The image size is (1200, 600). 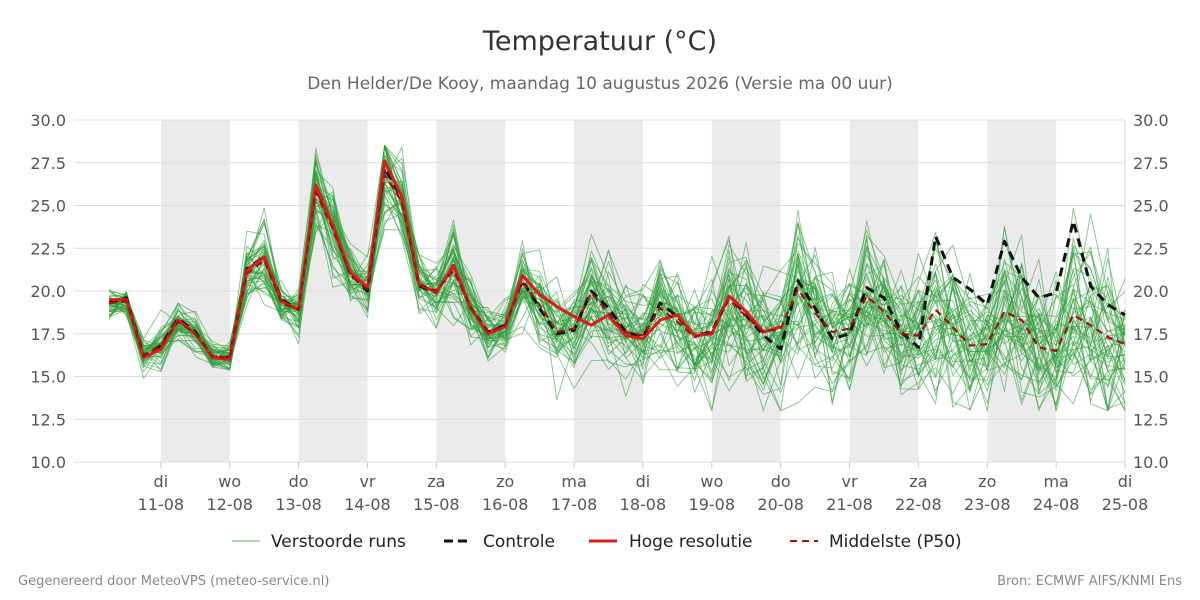 What do you see at coordinates (505, 504) in the screenshot?
I see `x-tick-label-date: 16-08` at bounding box center [505, 504].